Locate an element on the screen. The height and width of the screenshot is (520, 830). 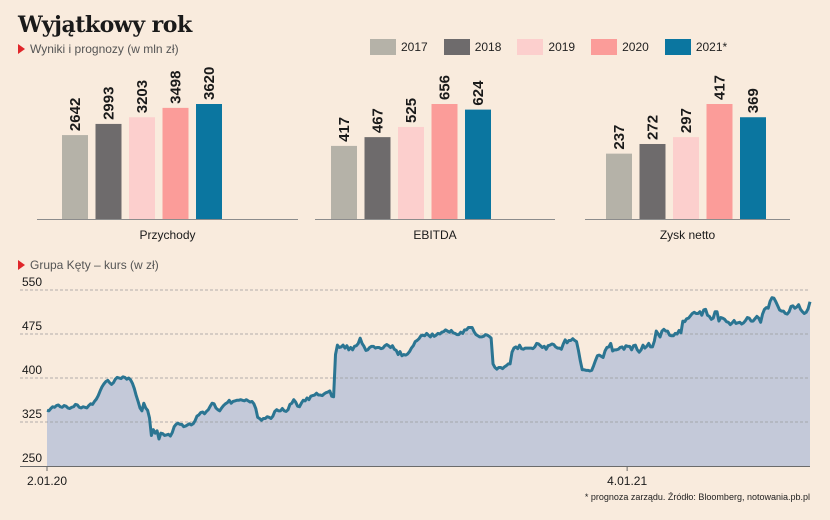
bar-przychody-2020 is located at coordinates (175, 163).